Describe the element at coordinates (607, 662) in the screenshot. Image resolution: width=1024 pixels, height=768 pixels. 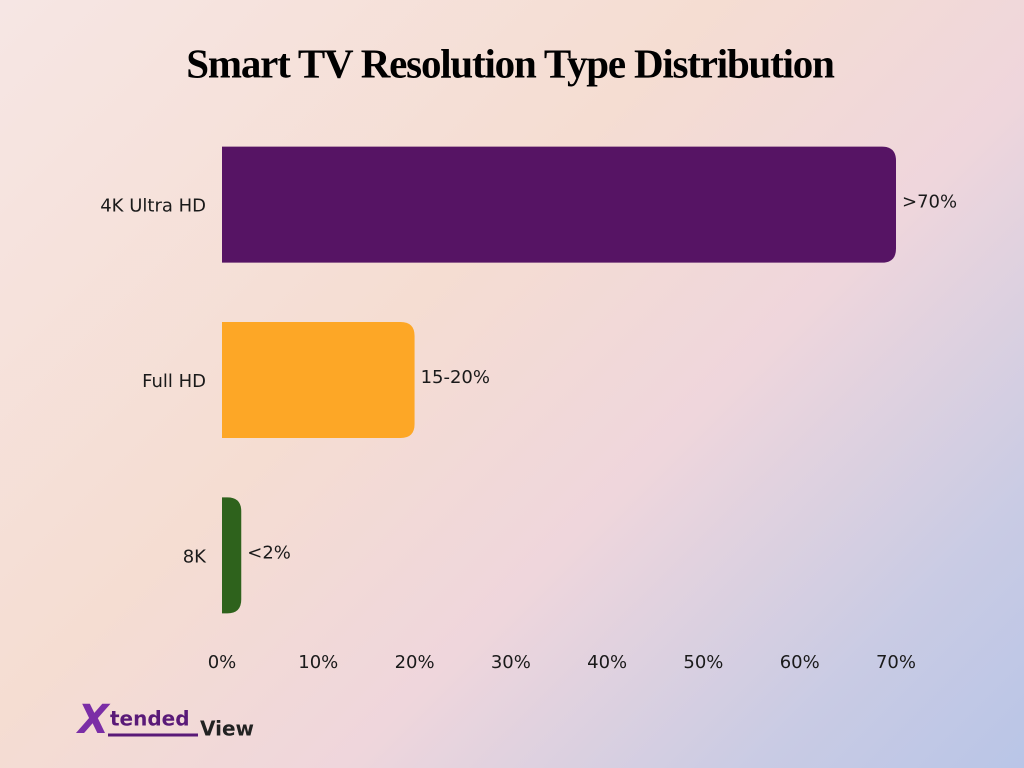
I see `x-tick-label: 40%` at that location.